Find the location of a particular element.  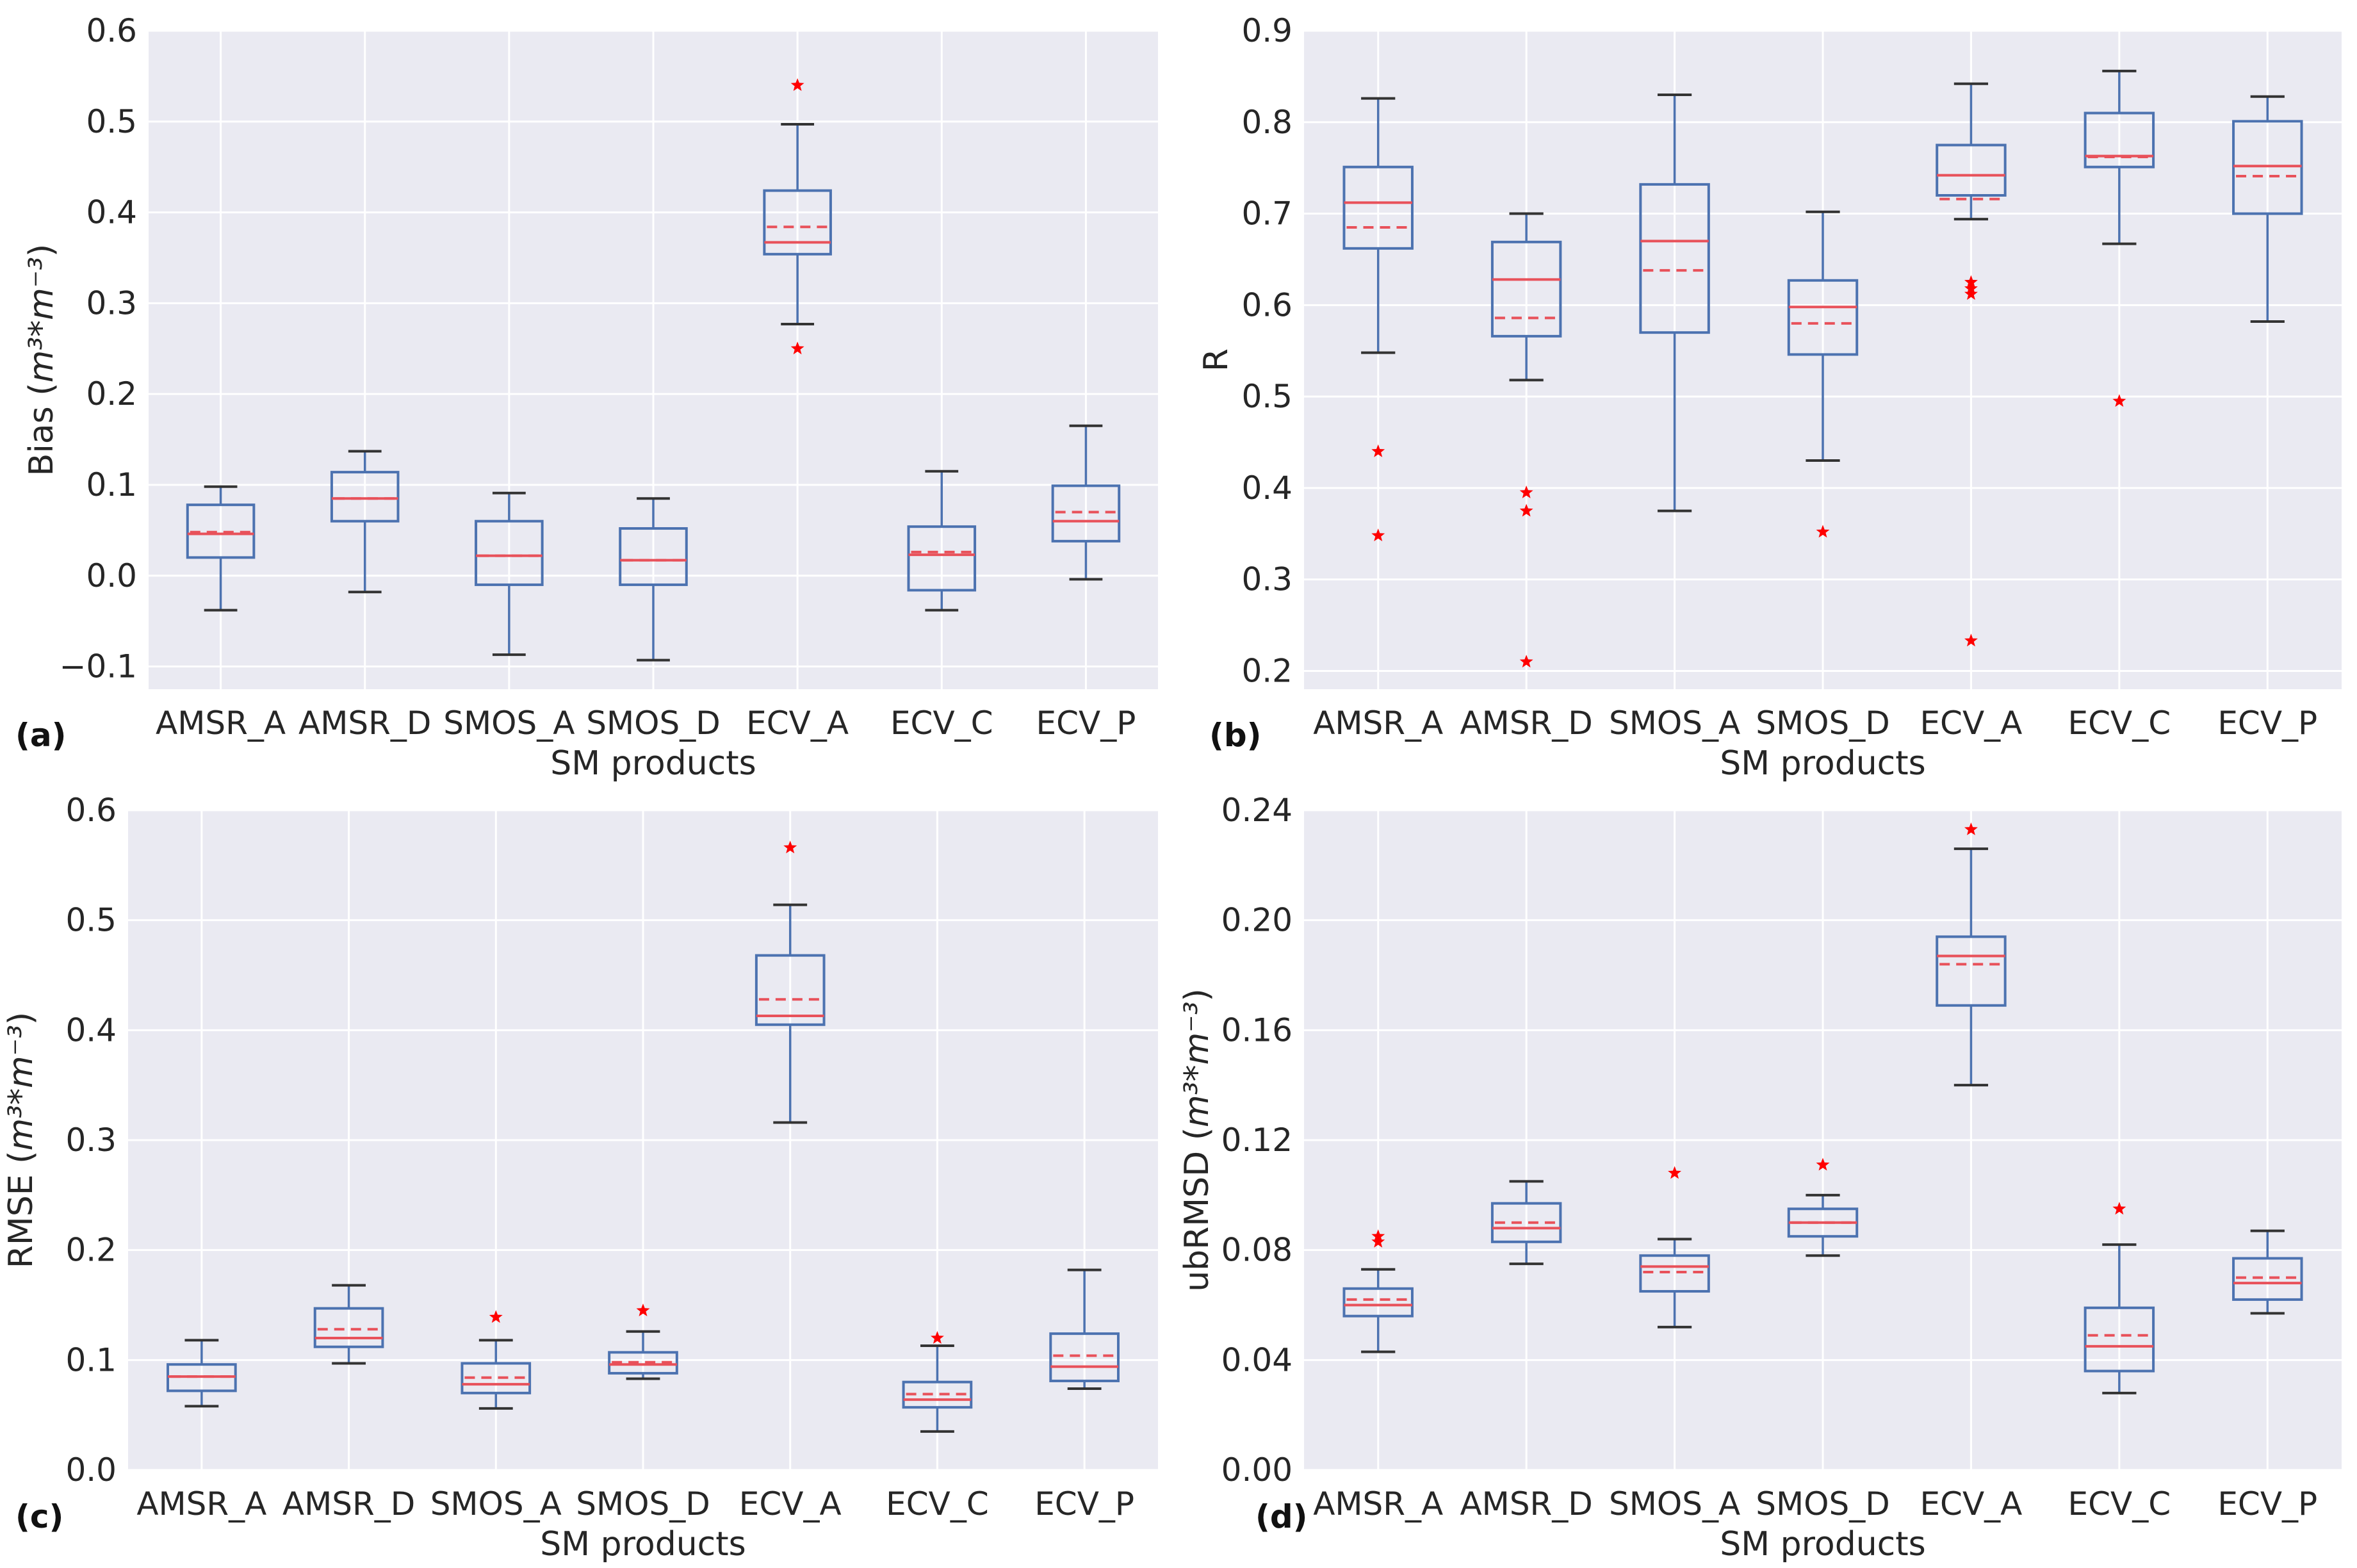

y-axis-label: RMSE (m³*m⁻³) is located at coordinates (21, 1140).